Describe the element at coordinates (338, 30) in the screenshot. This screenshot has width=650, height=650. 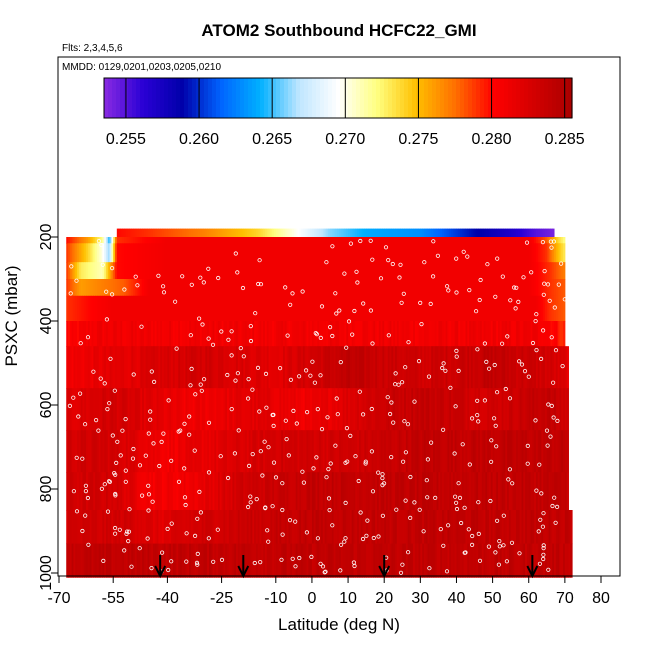
I see `chart-title: ATOM2 Southbound HCFC22_GMI` at that location.